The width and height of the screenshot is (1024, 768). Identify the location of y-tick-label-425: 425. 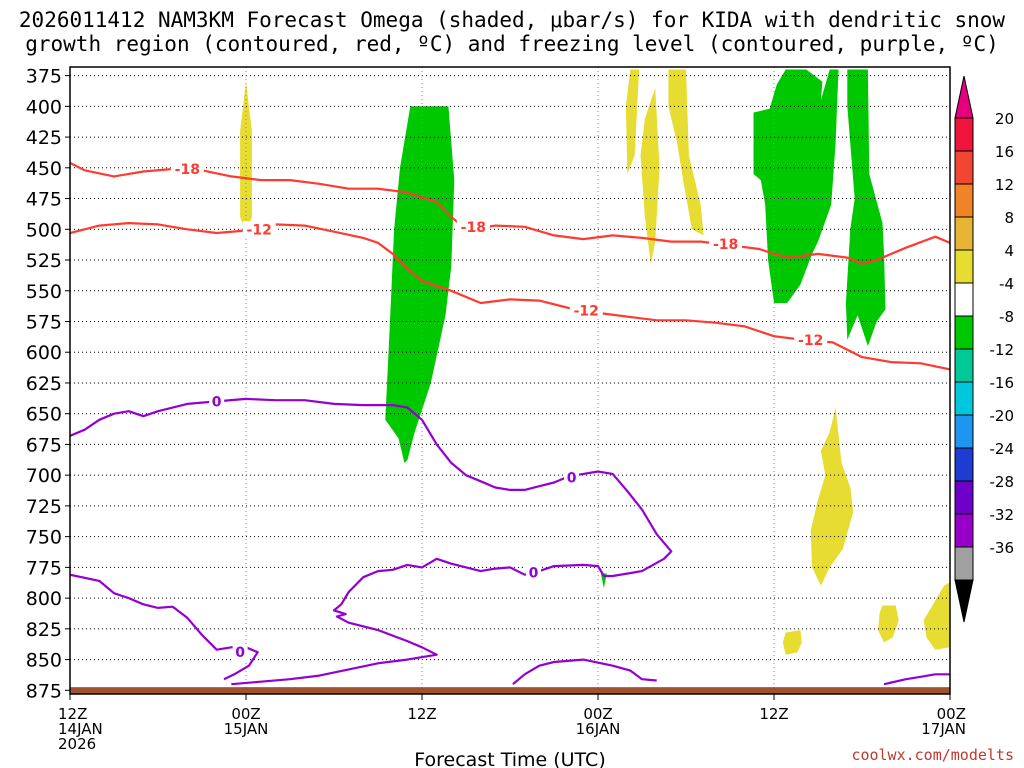
(44, 138).